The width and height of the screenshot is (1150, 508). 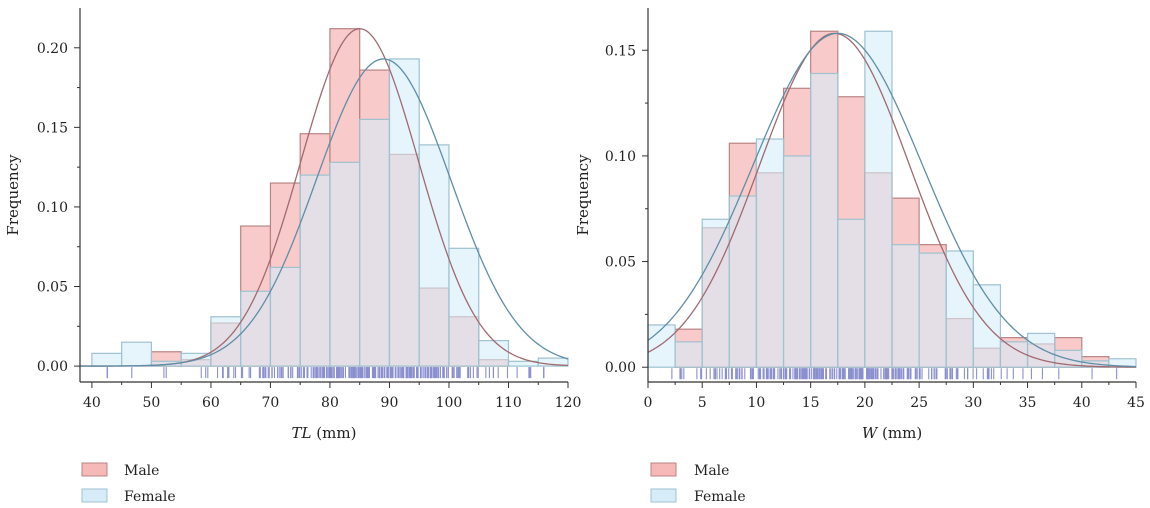 I want to click on x-tick-label: 90, so click(x=390, y=403).